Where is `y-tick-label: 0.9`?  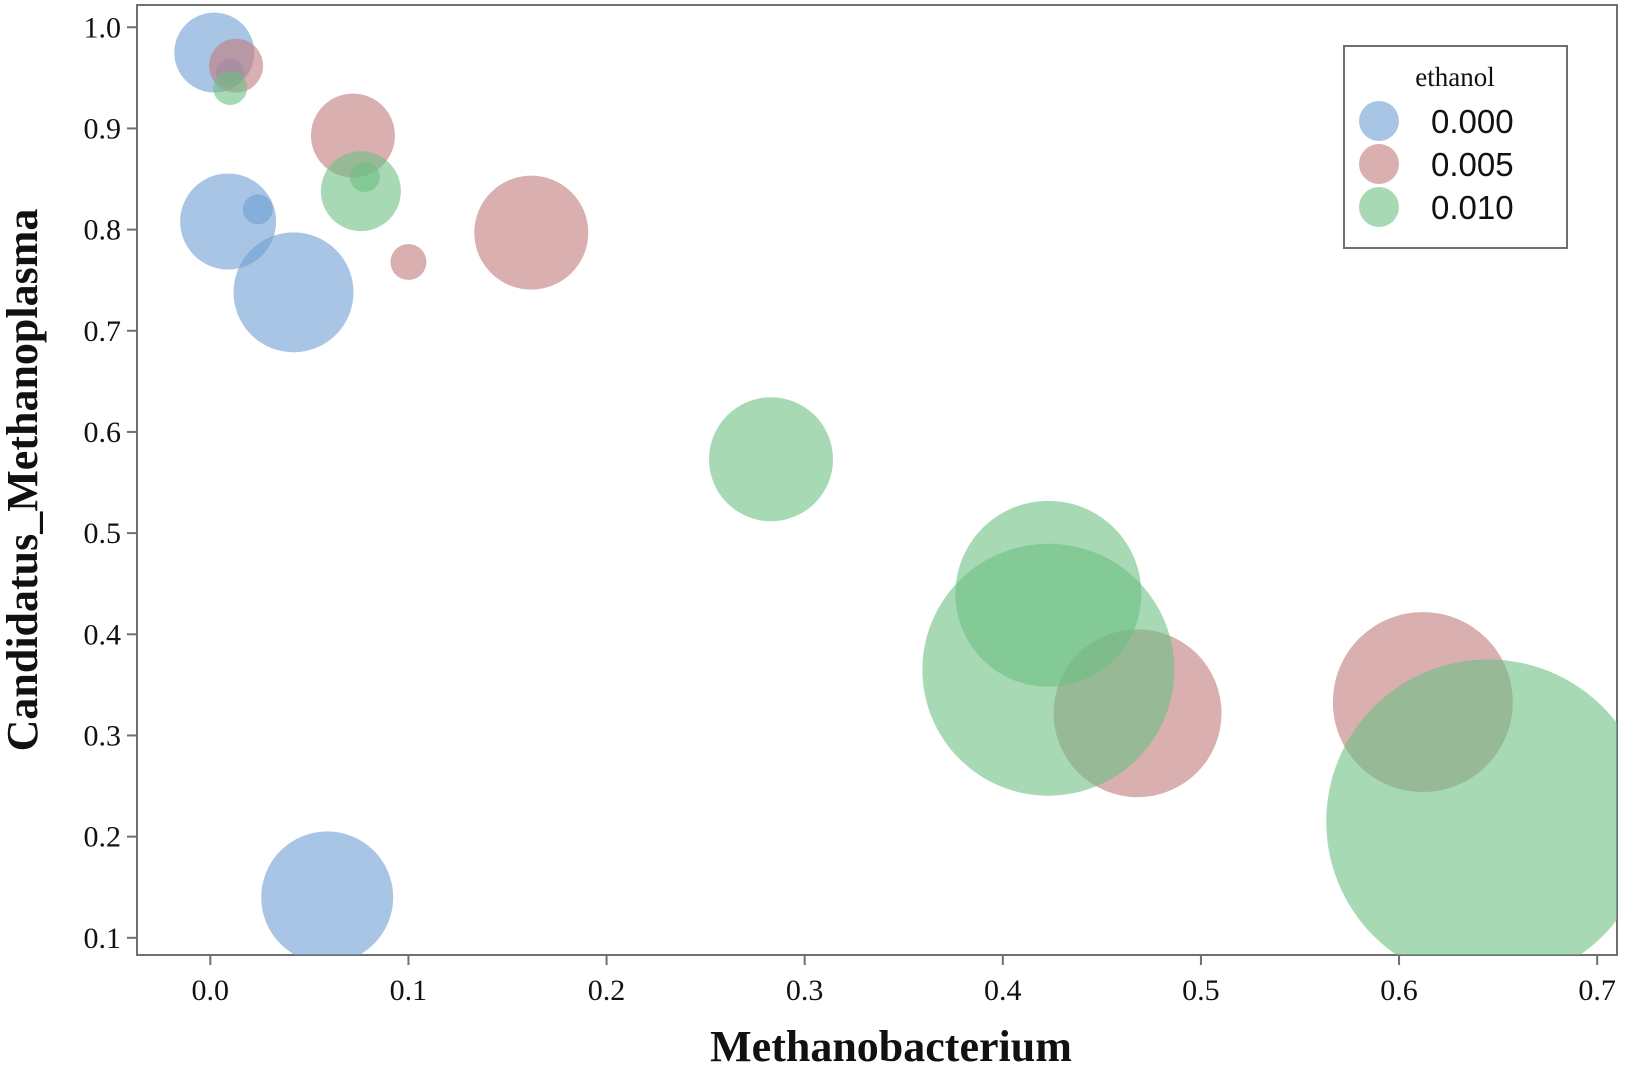 y-tick-label: 0.9 is located at coordinates (103, 128).